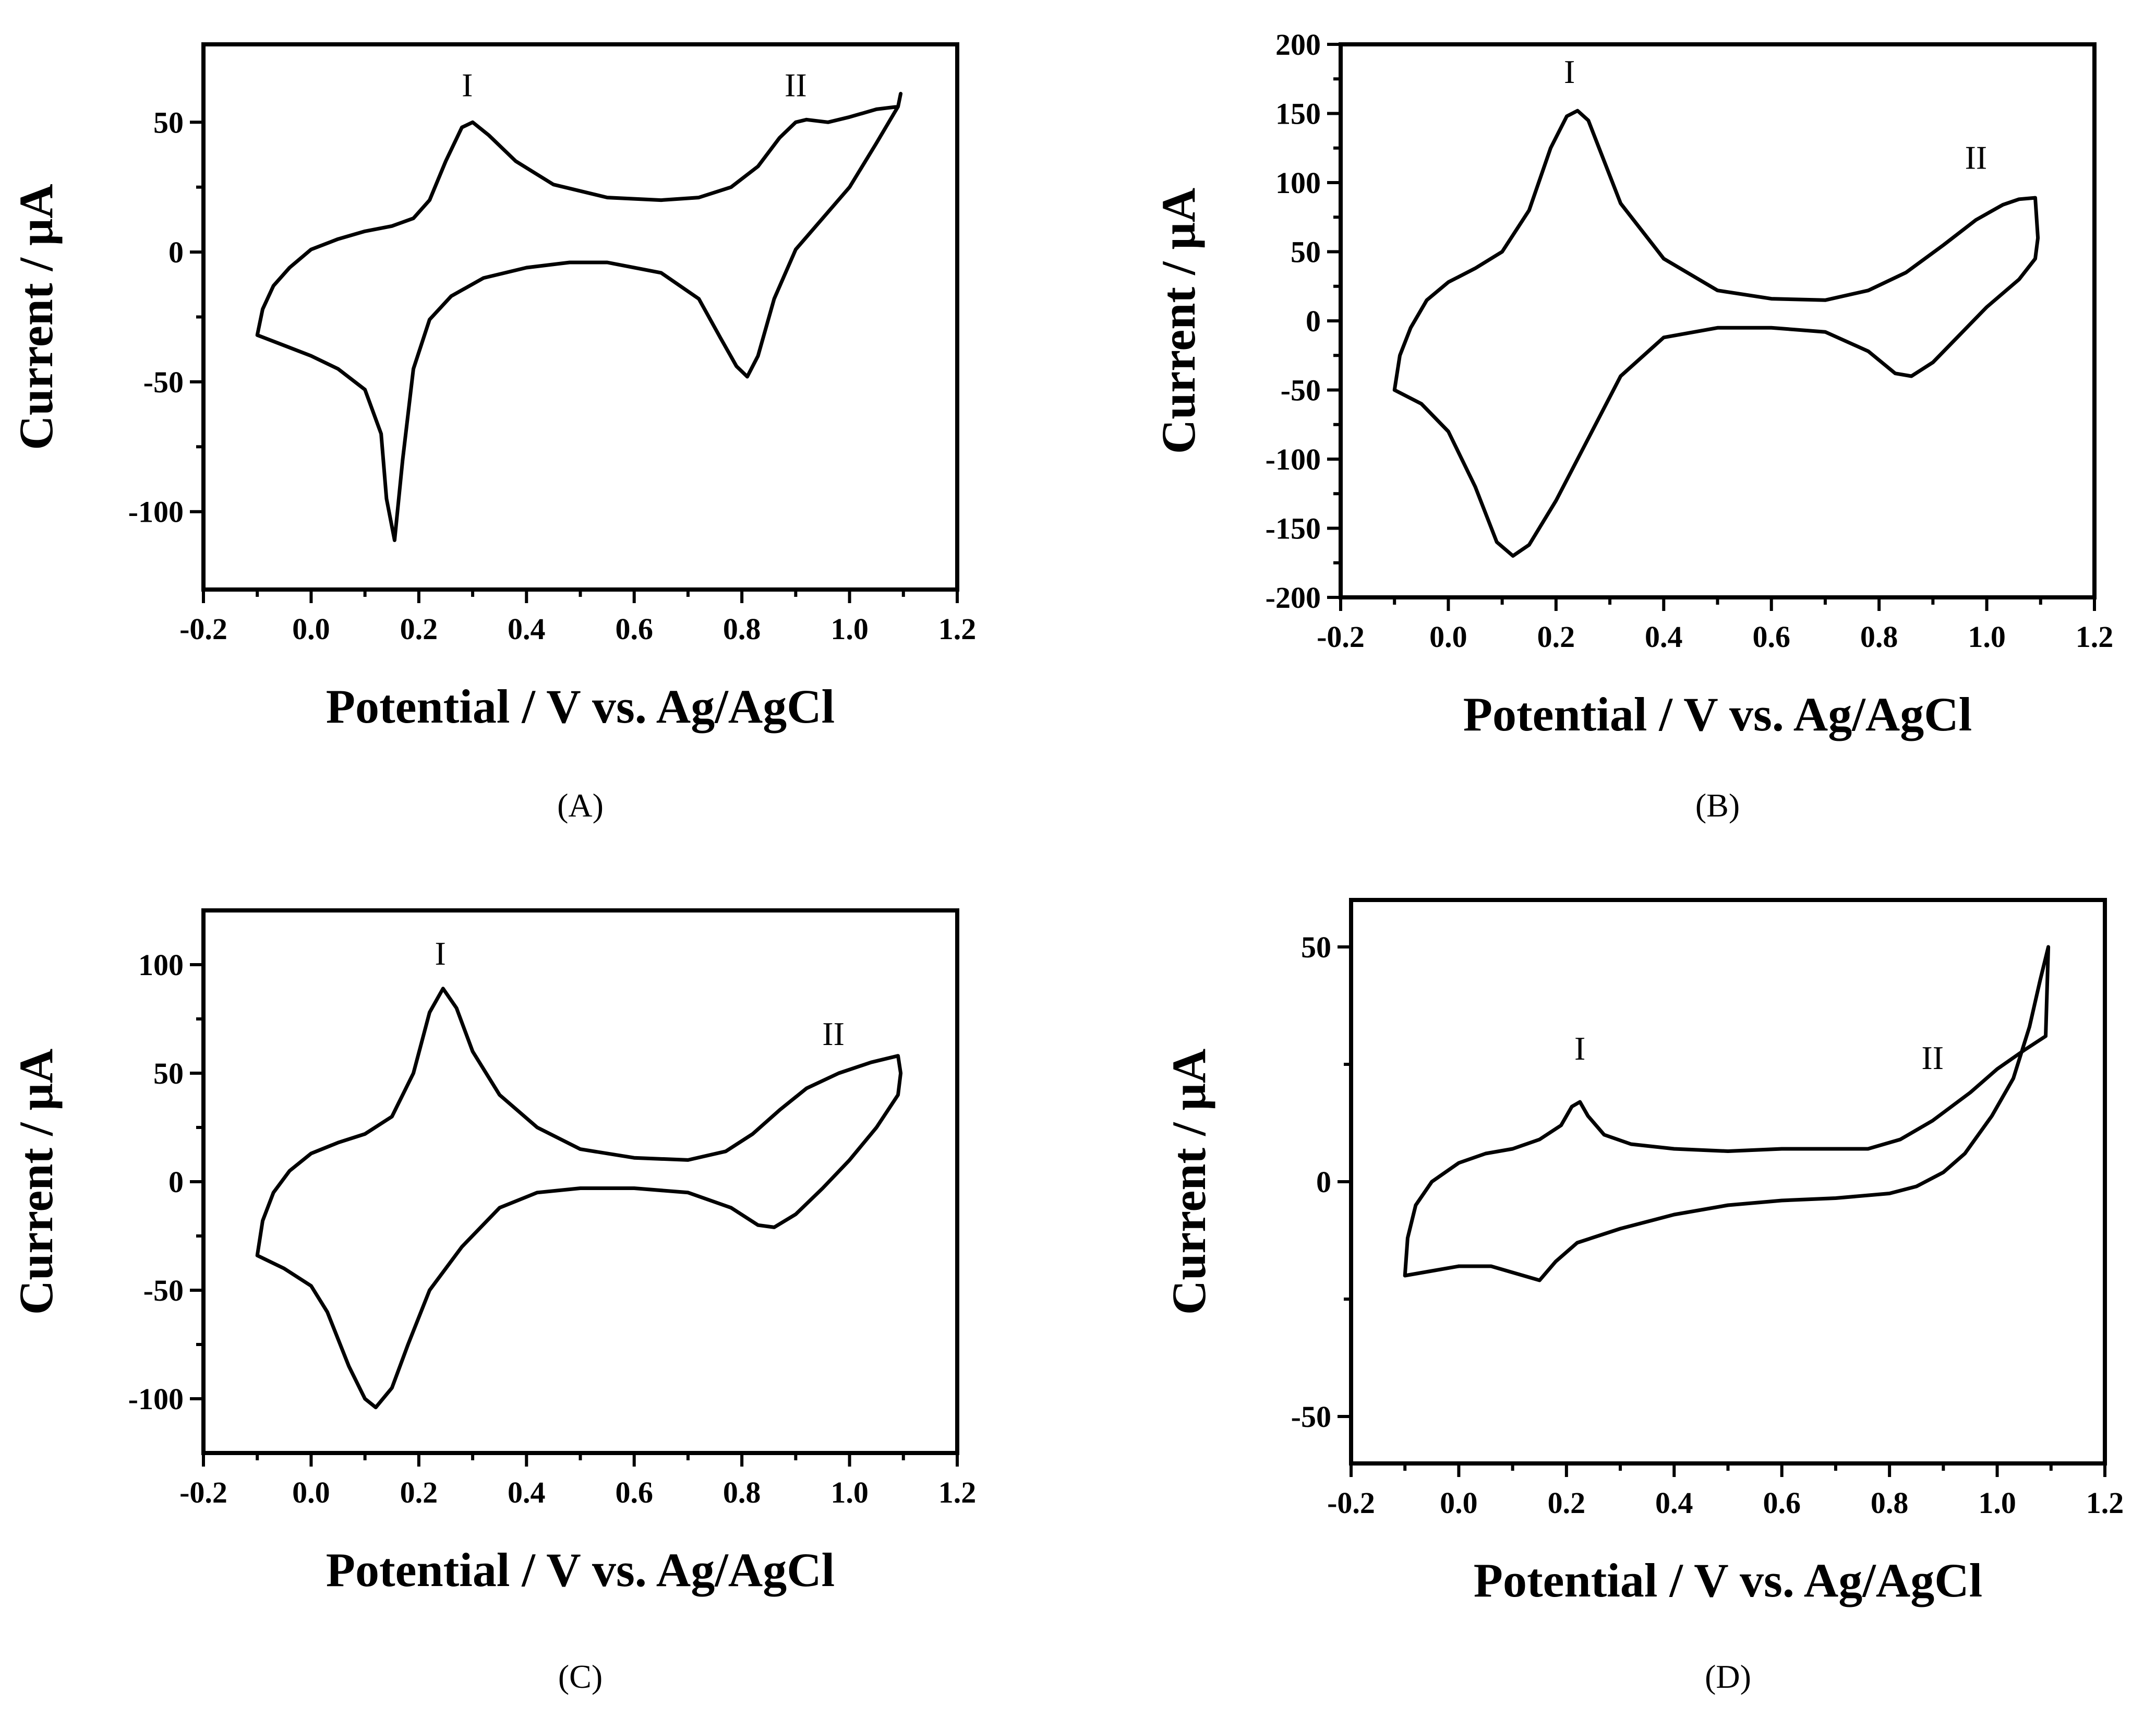 The height and width of the screenshot is (1717, 2156). I want to click on panel-a-x-tick-label: 0.0, so click(311, 629).